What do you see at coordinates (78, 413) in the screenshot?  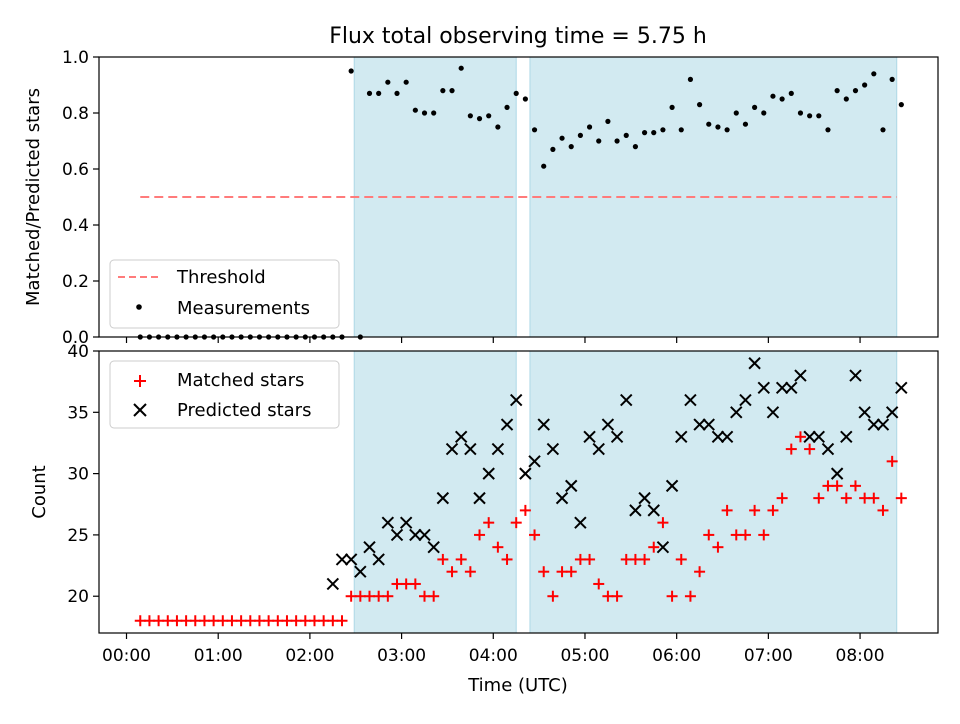 I see `y-tick-label: 35` at bounding box center [78, 413].